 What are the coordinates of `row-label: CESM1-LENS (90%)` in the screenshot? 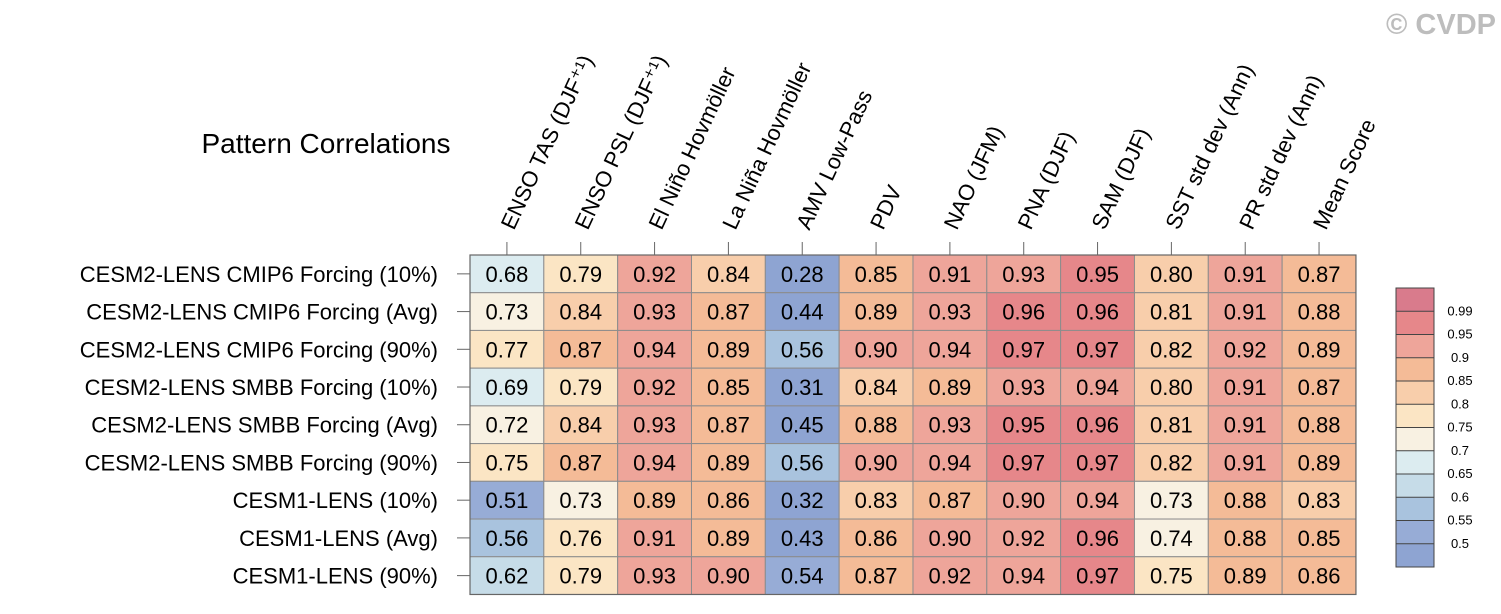 It's located at (335, 576).